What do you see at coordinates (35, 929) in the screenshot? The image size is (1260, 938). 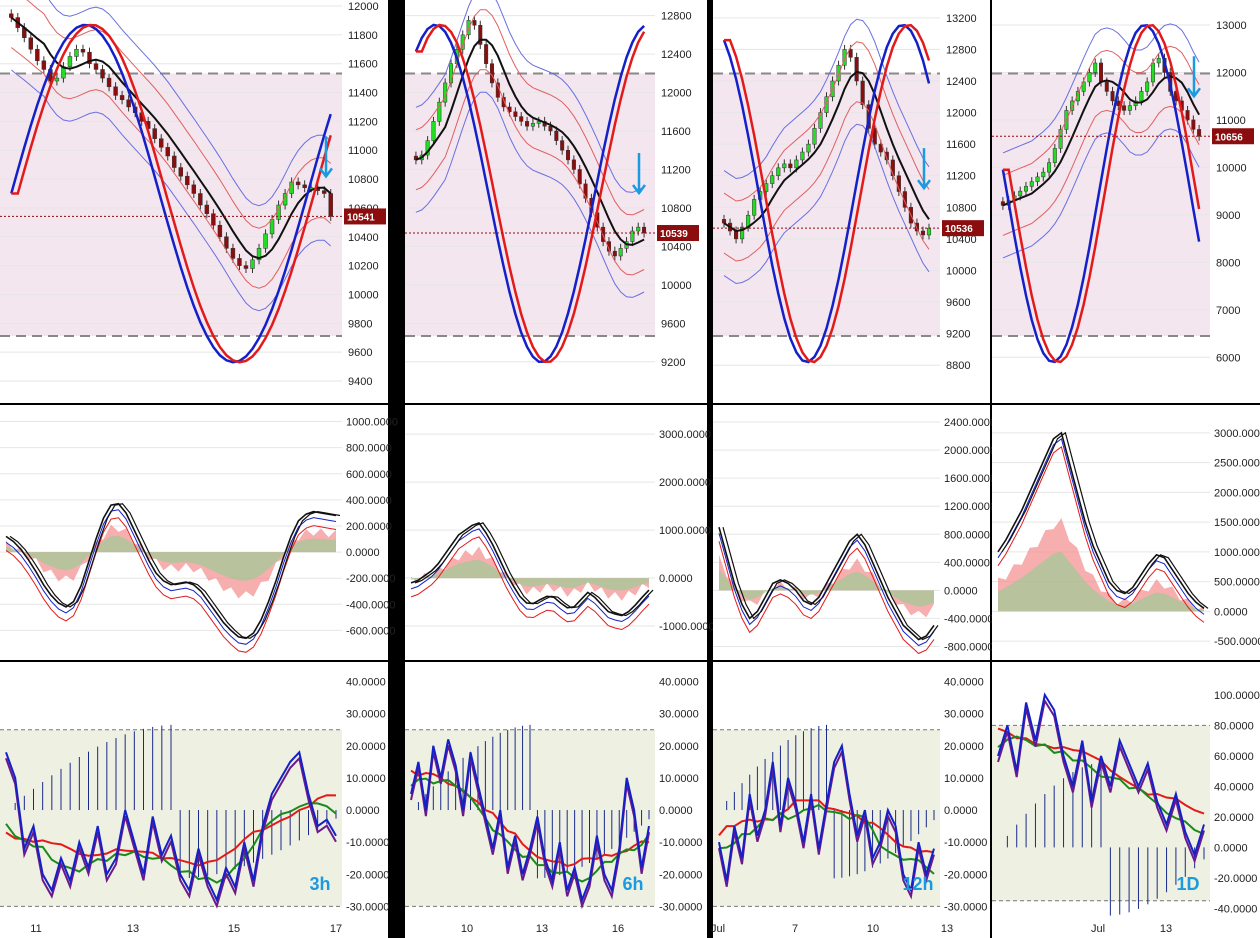 I see `date-tick-label: 11` at bounding box center [35, 929].